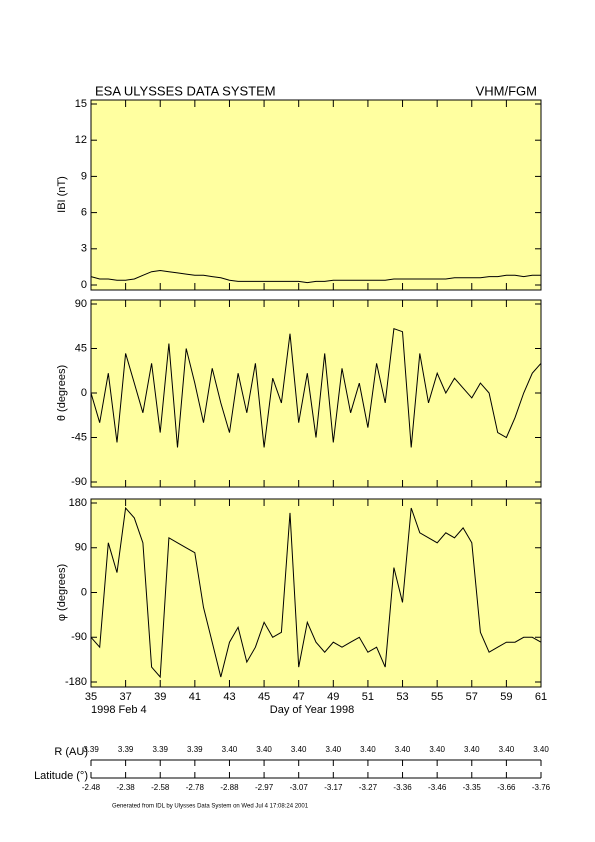 This screenshot has height=842, width=595. I want to click on lat-value: -3.46, so click(437, 787).